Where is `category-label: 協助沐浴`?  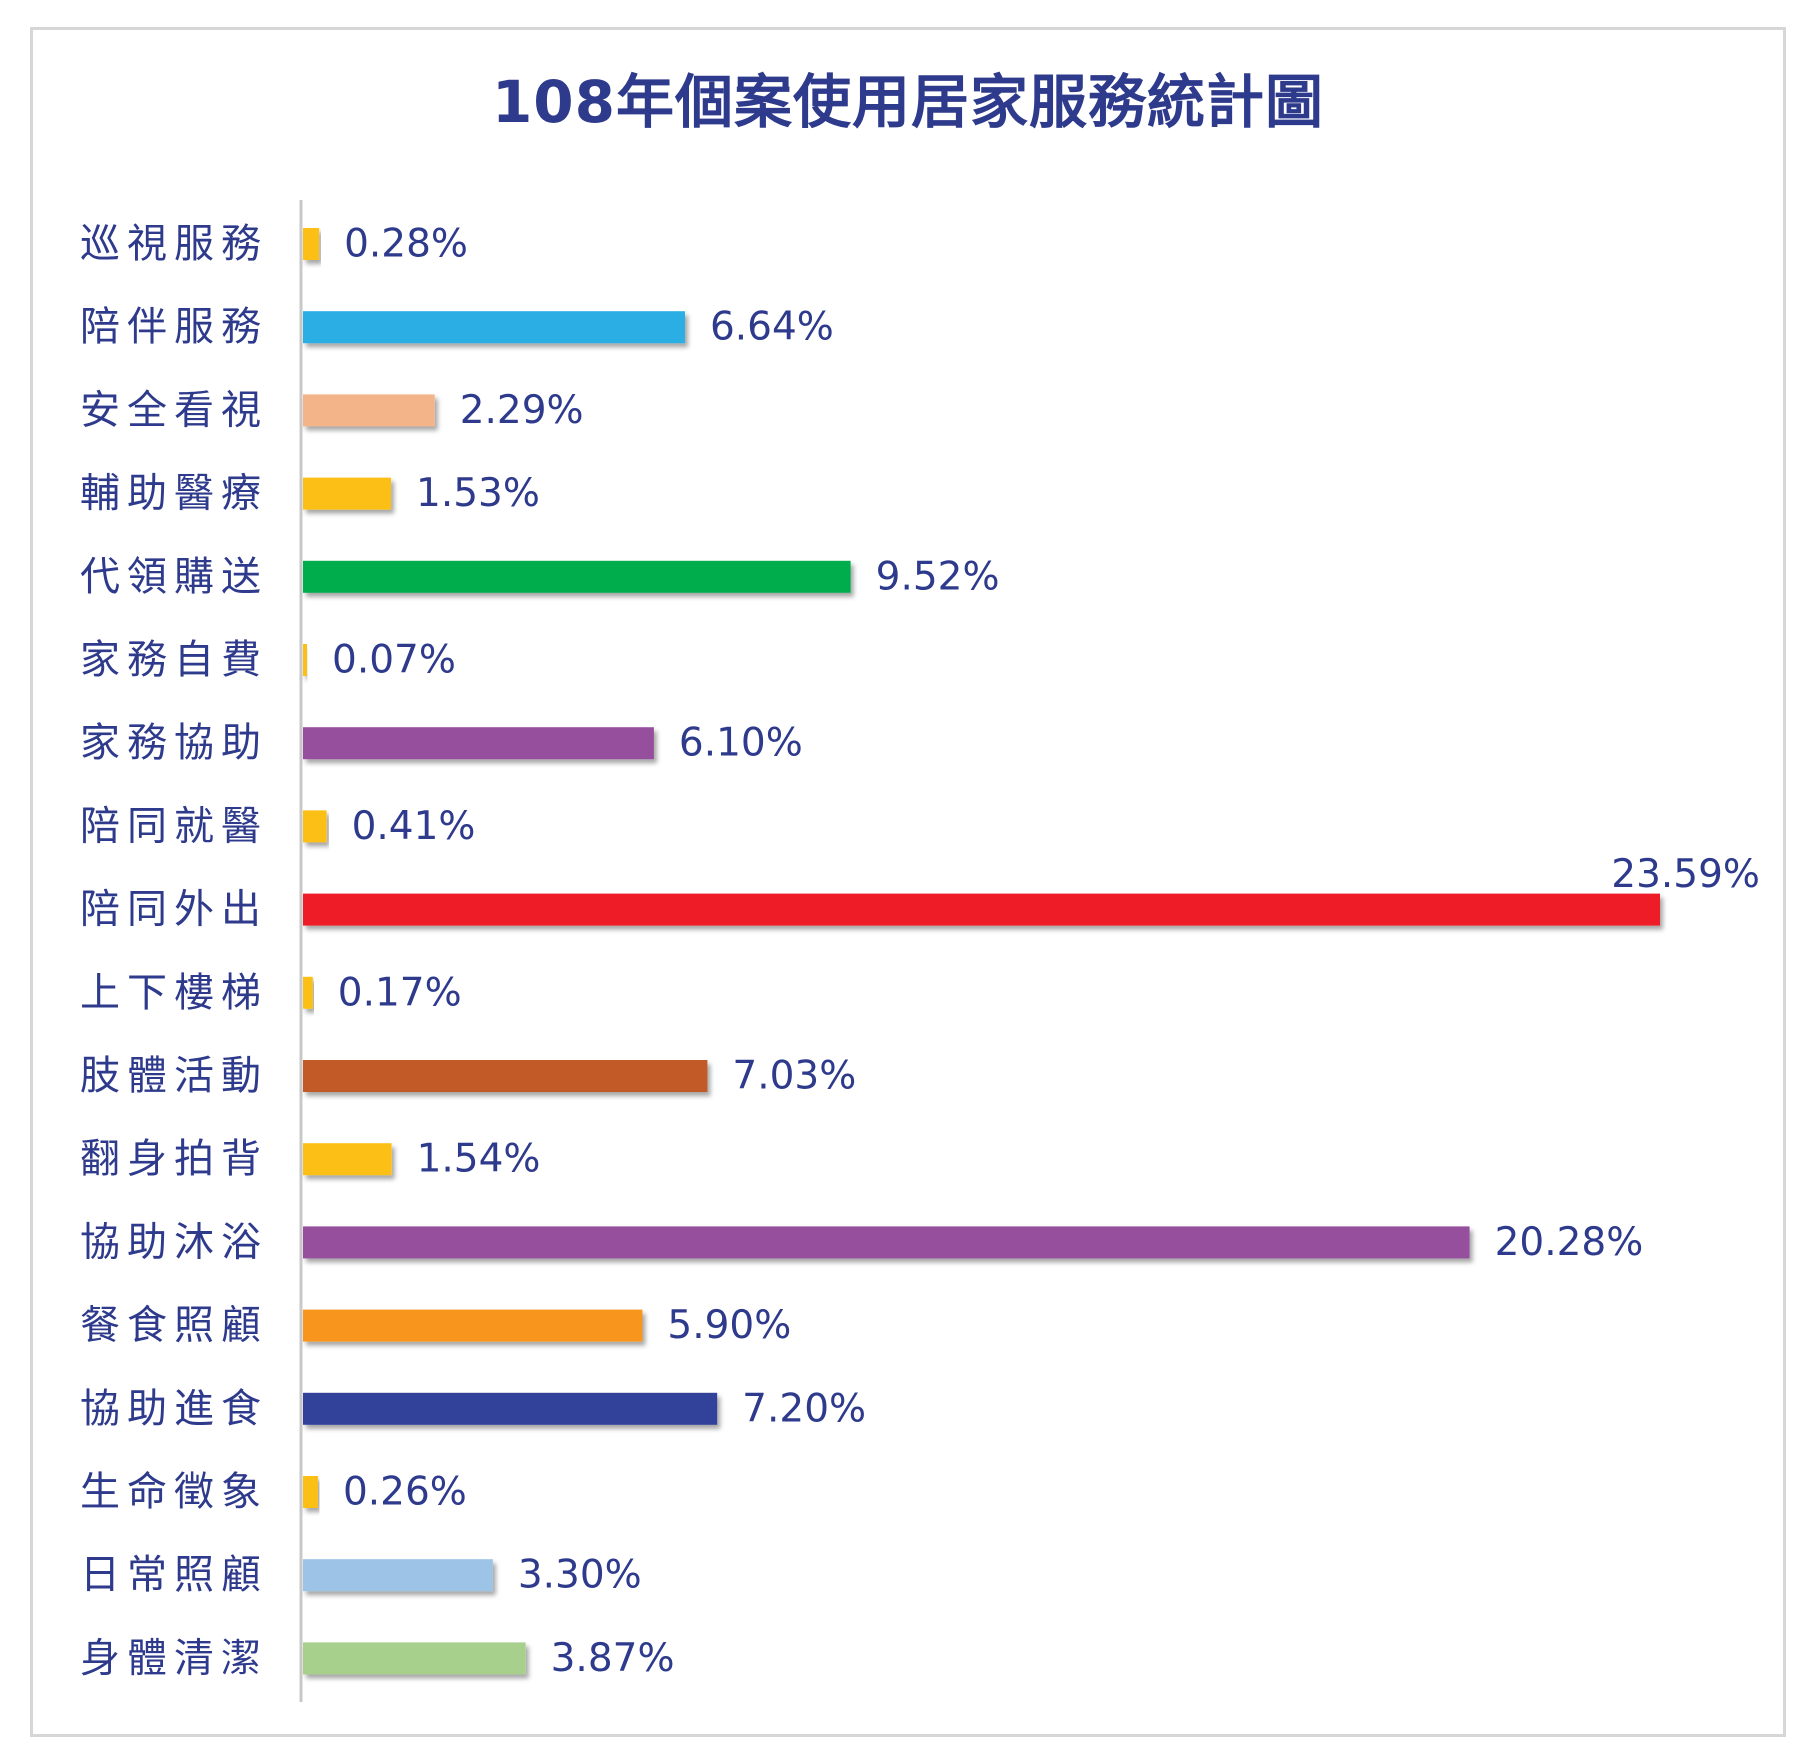
category-label: 協助沐浴 is located at coordinates (174, 1242).